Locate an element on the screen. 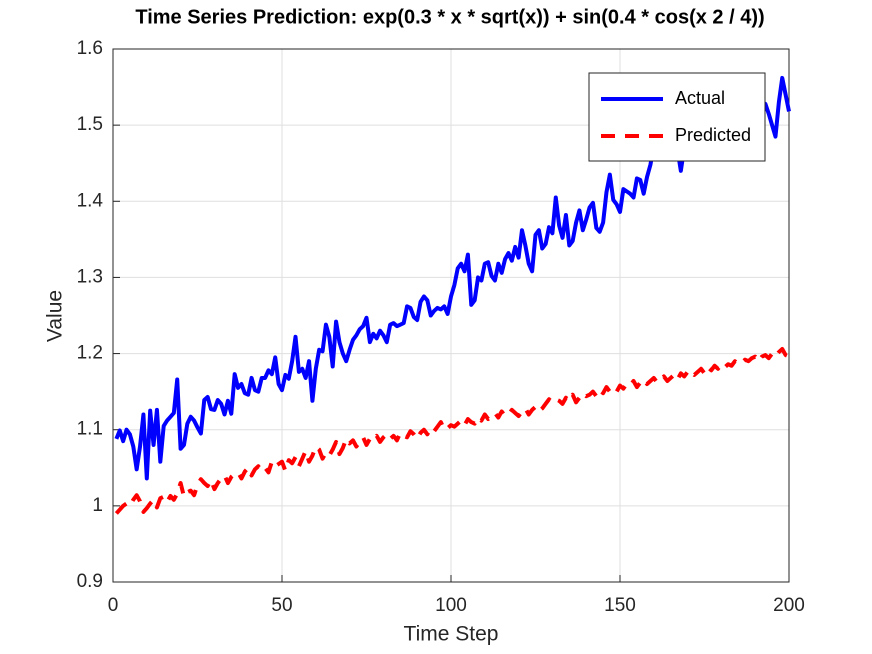 The height and width of the screenshot is (654, 872). y-tick-label: 1.5 is located at coordinates (90, 124).